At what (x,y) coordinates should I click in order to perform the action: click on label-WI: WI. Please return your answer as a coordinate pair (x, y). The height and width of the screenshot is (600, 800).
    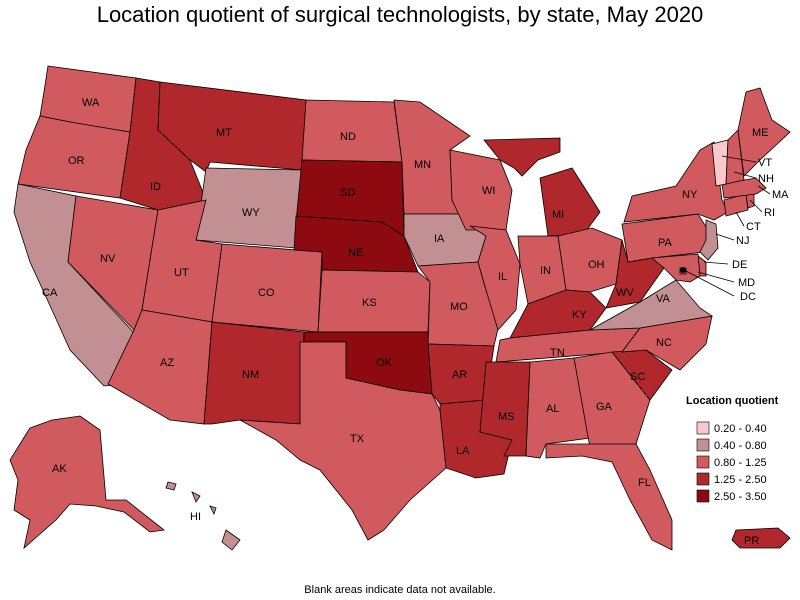
    Looking at the image, I should click on (488, 191).